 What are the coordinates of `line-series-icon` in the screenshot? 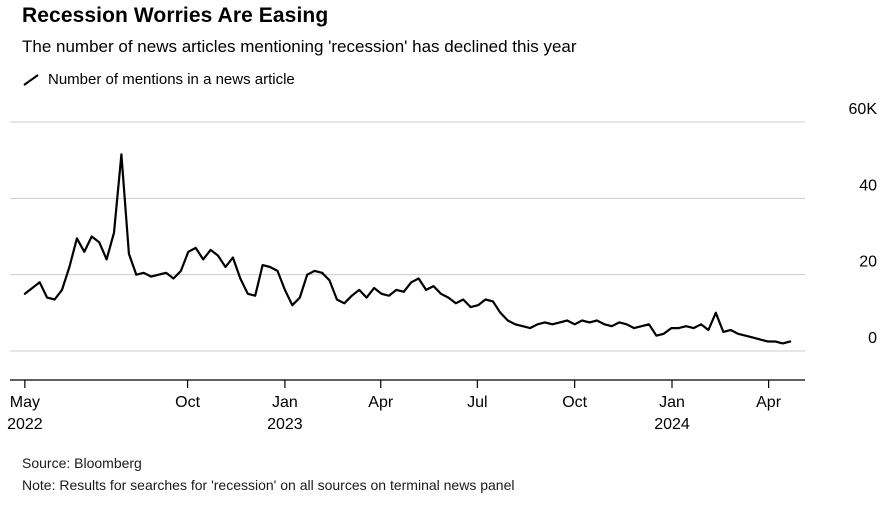 It's located at (31, 80).